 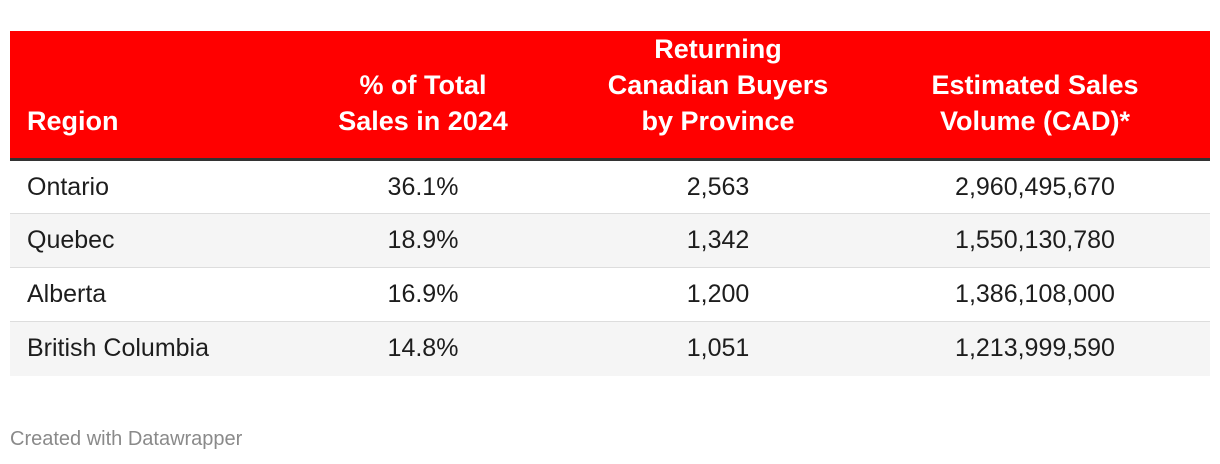 What do you see at coordinates (140, 96) in the screenshot?
I see `column-header-region: Region` at bounding box center [140, 96].